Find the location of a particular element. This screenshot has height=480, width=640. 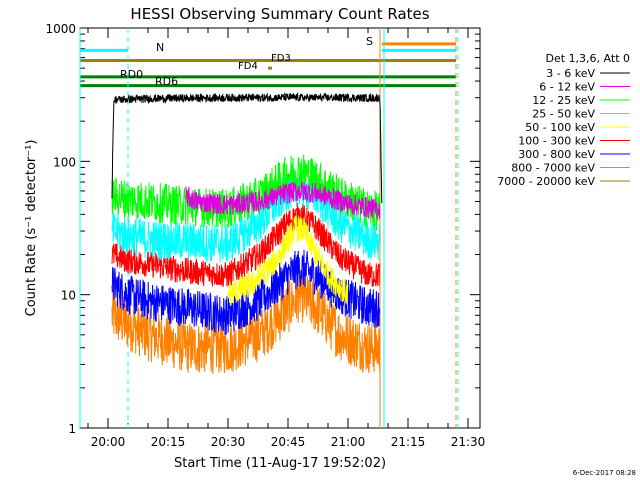

legend-label: 25 - 50 keV is located at coordinates (563, 114).